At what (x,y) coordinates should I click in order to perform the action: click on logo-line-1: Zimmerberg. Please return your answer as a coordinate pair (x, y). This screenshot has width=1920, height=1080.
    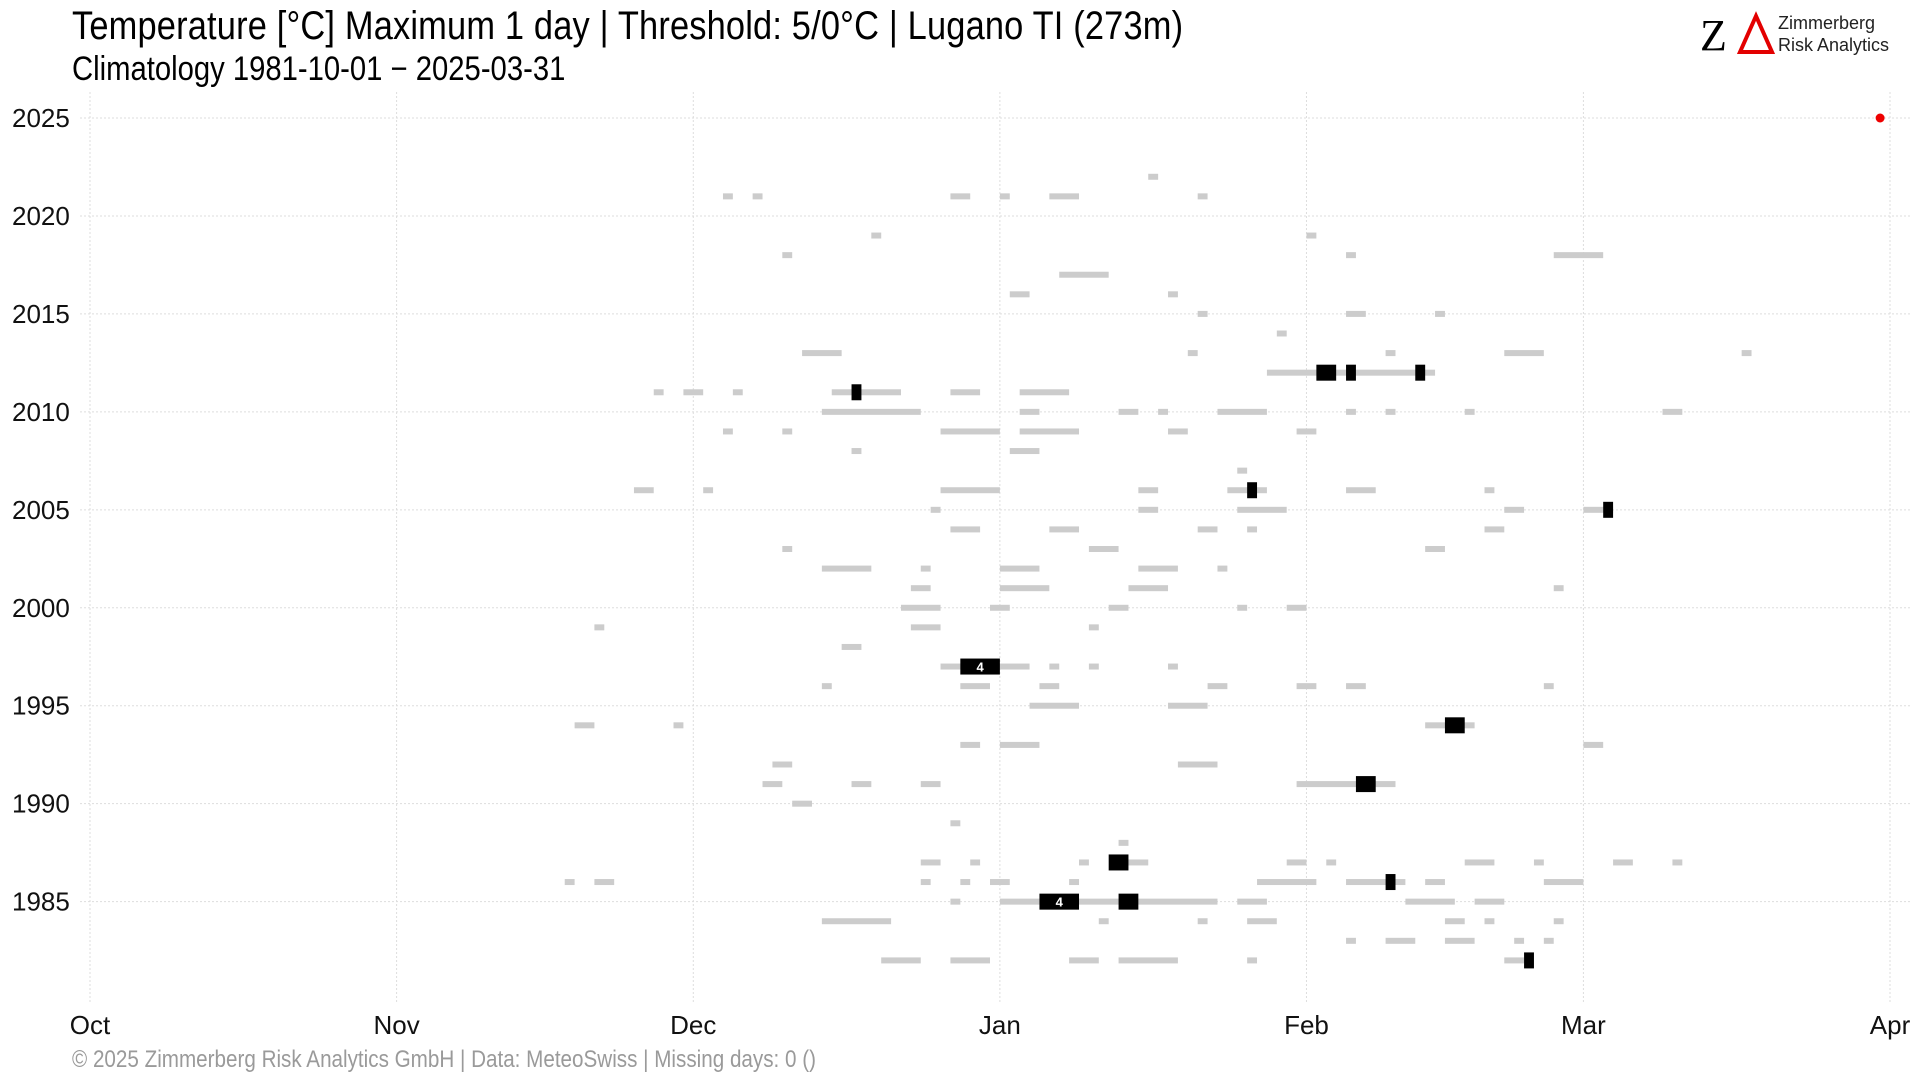
    Looking at the image, I should click on (1827, 23).